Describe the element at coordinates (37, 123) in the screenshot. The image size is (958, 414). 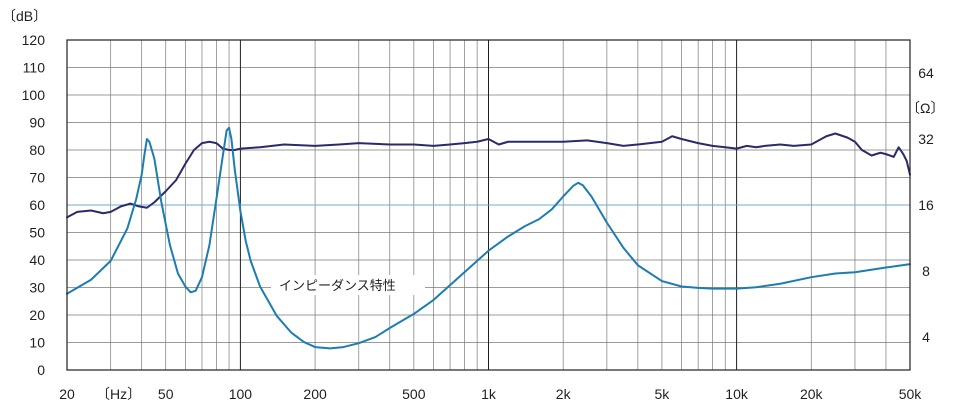
I see `left-tick-label: 90` at that location.